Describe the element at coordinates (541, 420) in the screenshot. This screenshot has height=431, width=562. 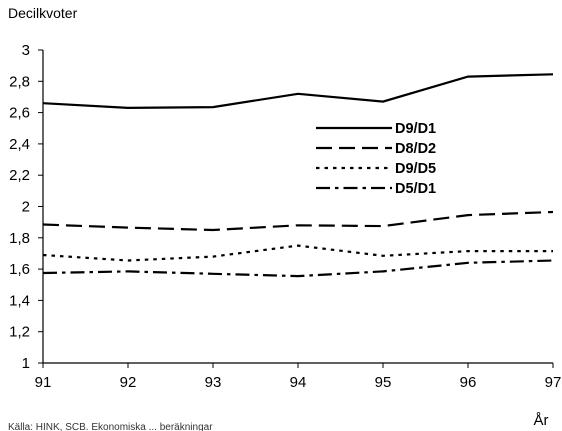
I see `x-axis-title: År` at that location.